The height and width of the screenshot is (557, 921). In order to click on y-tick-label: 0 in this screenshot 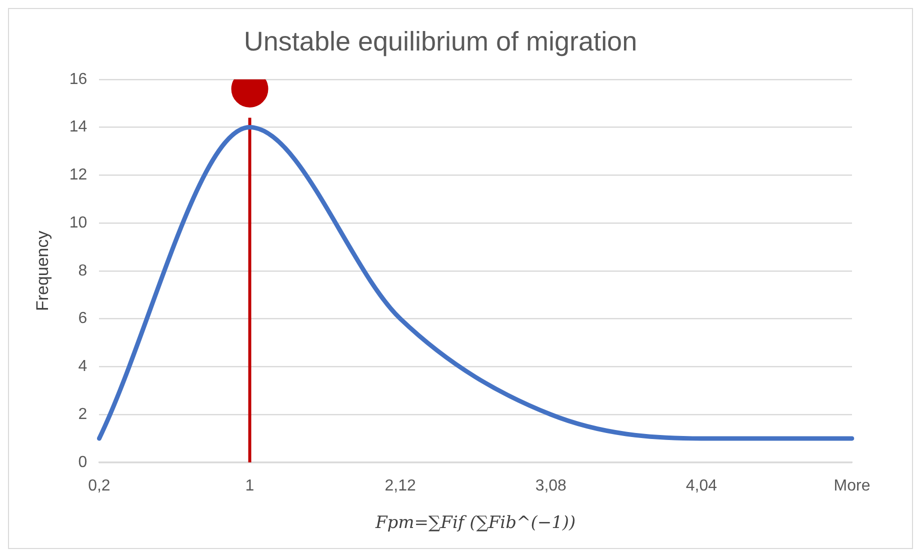, I will do `click(83, 462)`.